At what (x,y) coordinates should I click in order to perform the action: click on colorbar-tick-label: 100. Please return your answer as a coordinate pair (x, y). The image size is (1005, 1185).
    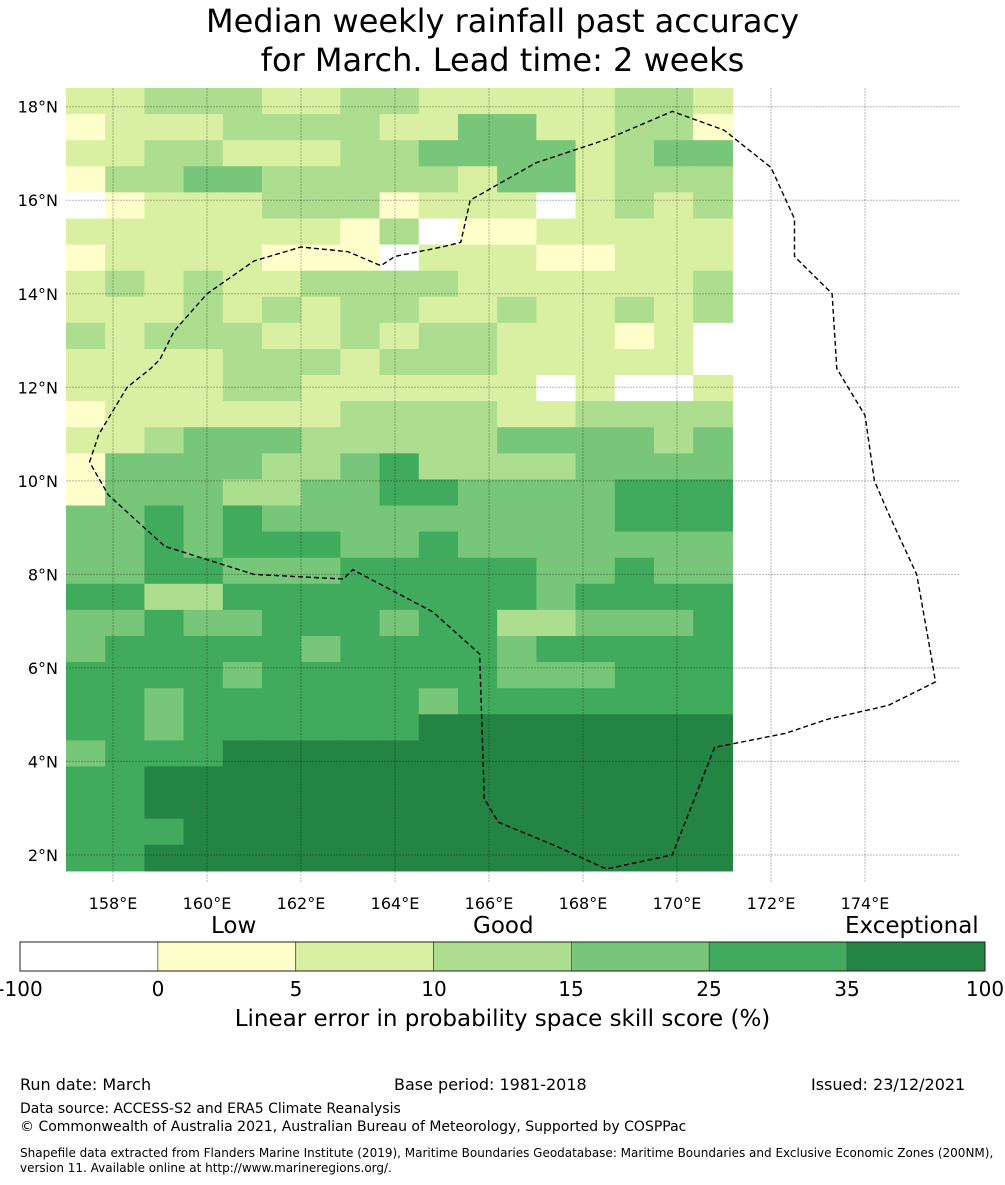
    Looking at the image, I should click on (985, 989).